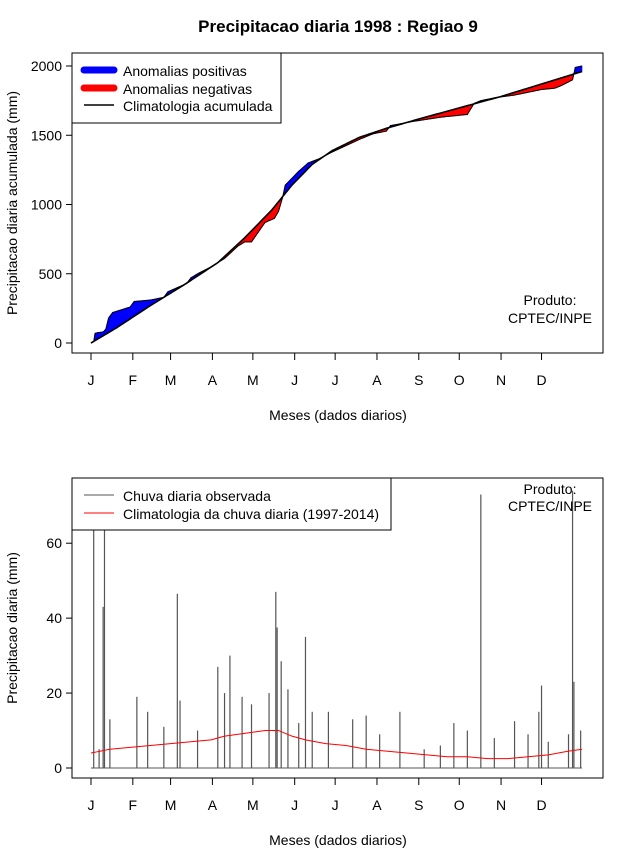  Describe the element at coordinates (54, 618) in the screenshot. I see `y-tick-label-2: 40` at that location.